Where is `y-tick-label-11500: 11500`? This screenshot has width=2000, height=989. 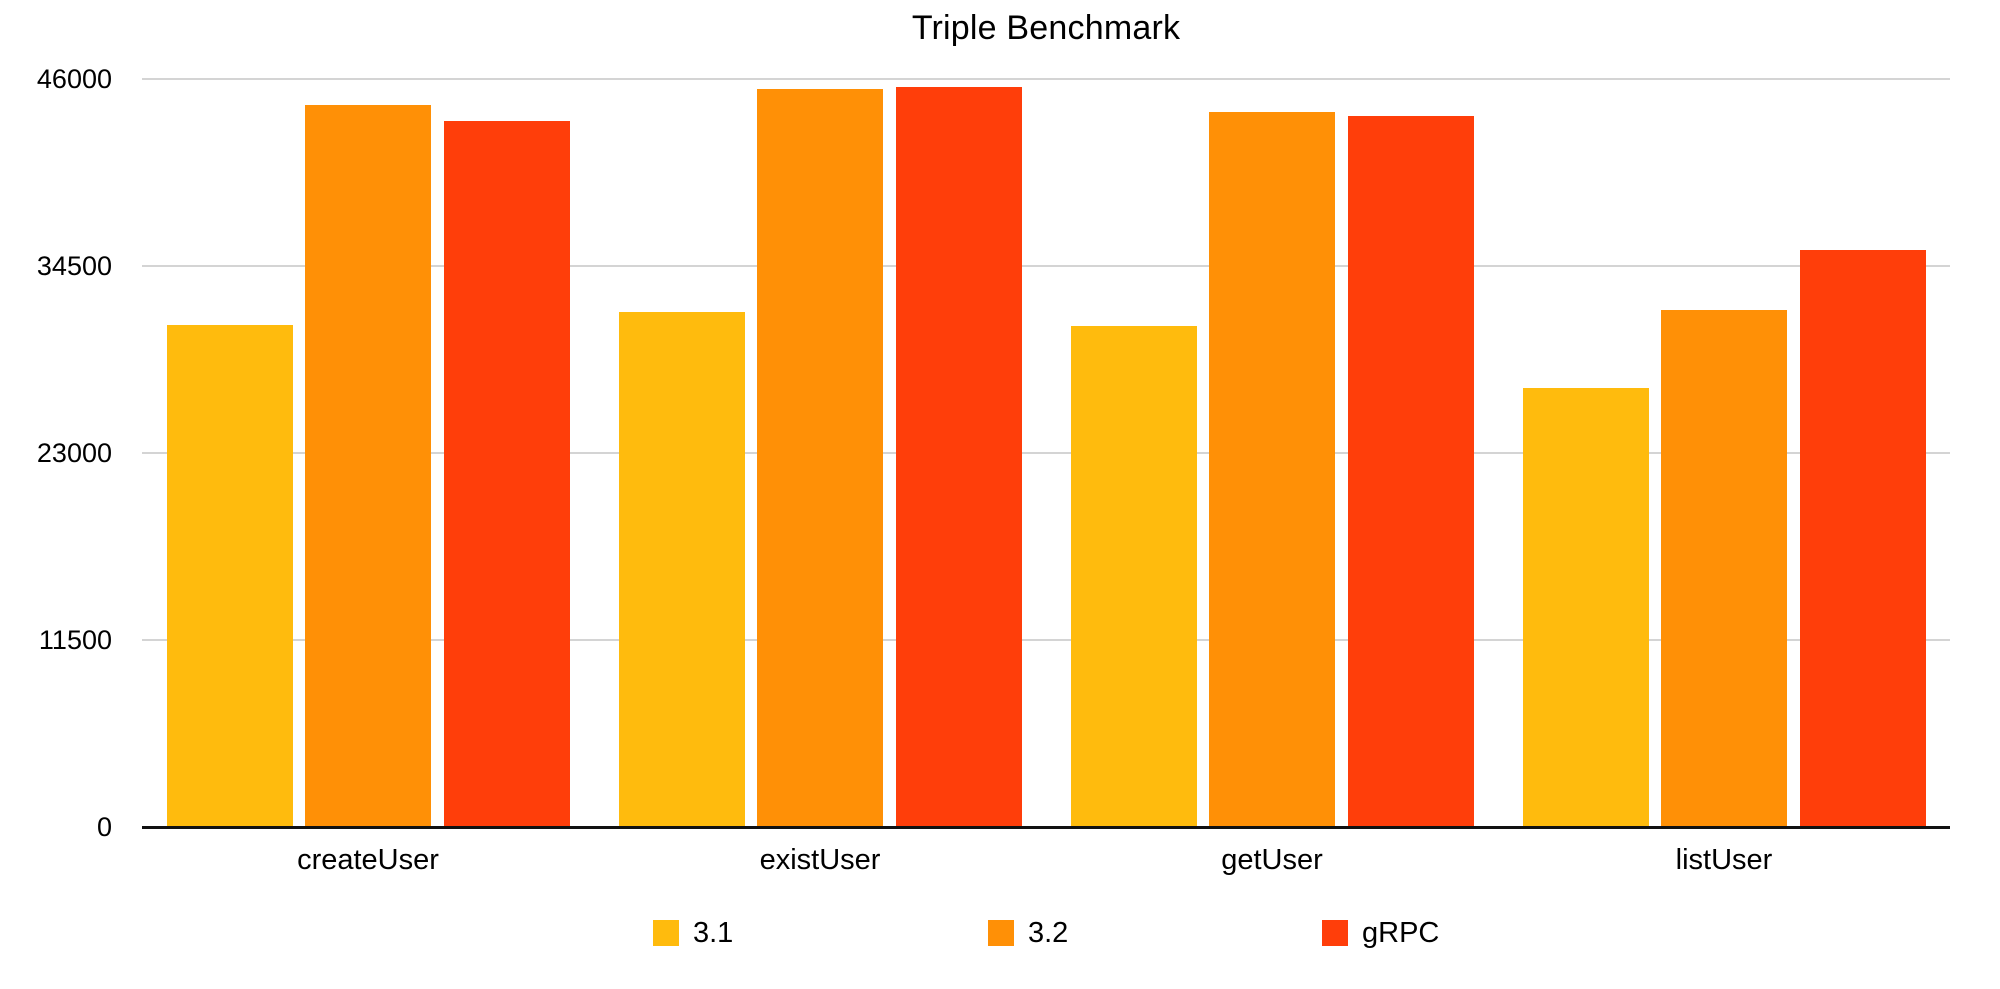
y-tick-label-11500: 11500 is located at coordinates (75, 640).